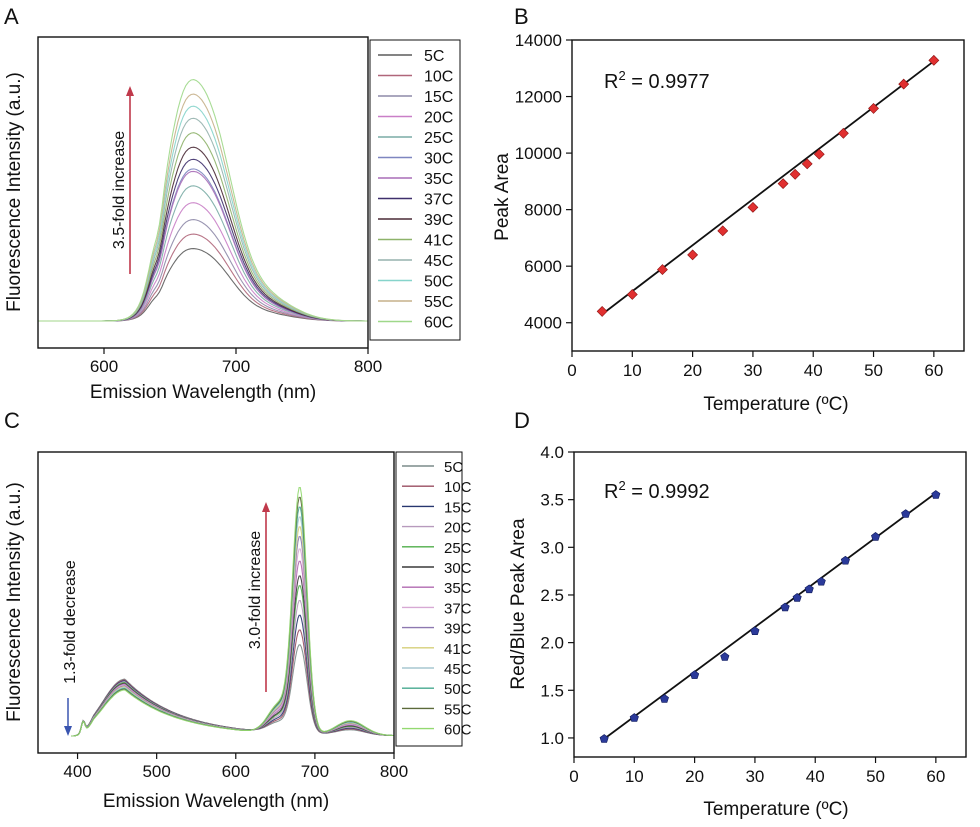 The image size is (980, 827). Describe the element at coordinates (119, 190) in the screenshot. I see `panel-a-increase-annotation: 3.5-fold increase` at that location.